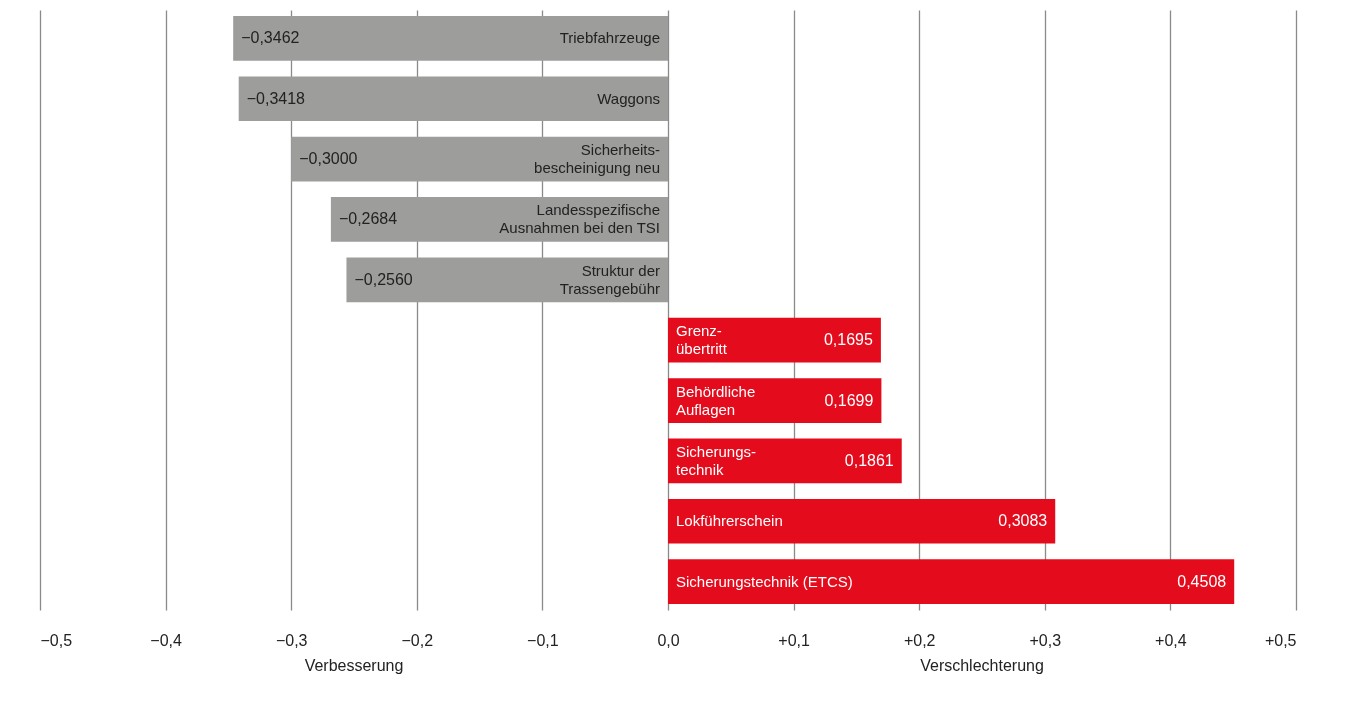 Image resolution: width=1348 pixels, height=704 pixels. What do you see at coordinates (543, 640) in the screenshot?
I see `x-tick-label: −0,1` at bounding box center [543, 640].